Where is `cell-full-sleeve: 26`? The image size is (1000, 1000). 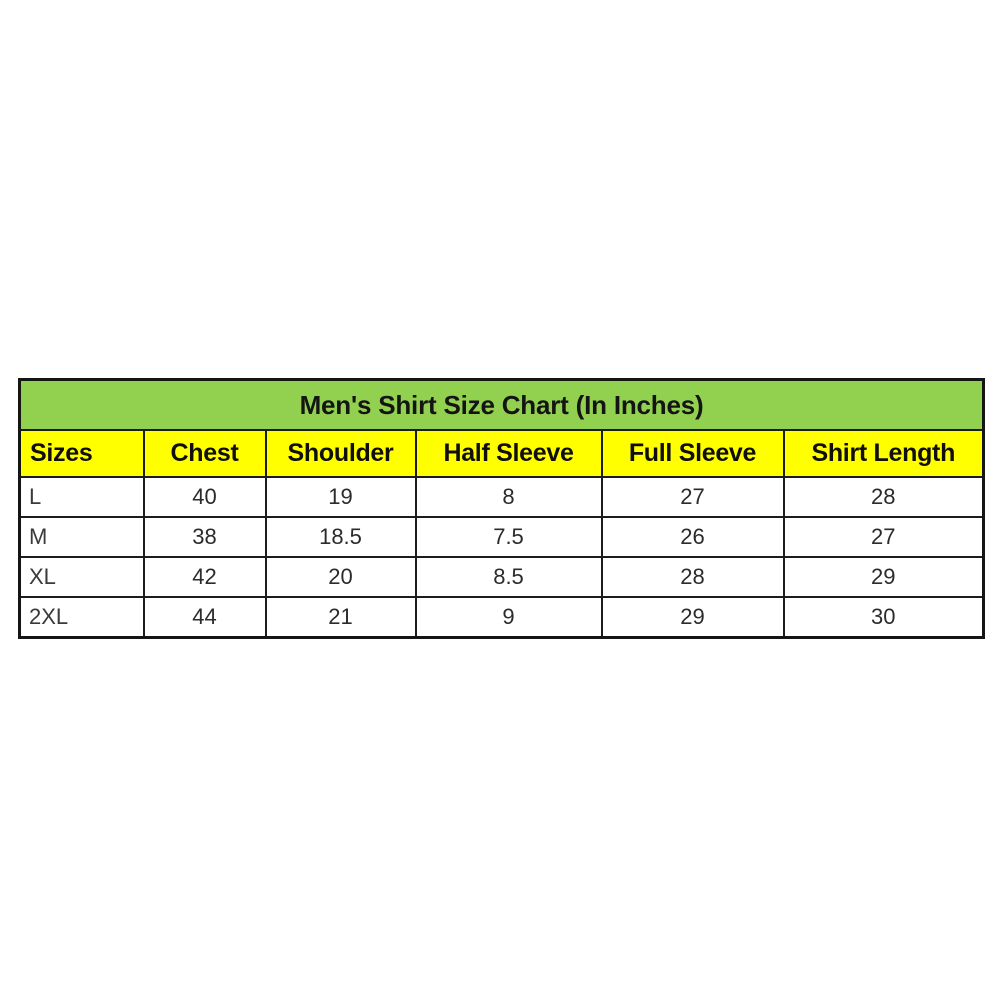
cell-full-sleeve: 26 is located at coordinates (692, 537).